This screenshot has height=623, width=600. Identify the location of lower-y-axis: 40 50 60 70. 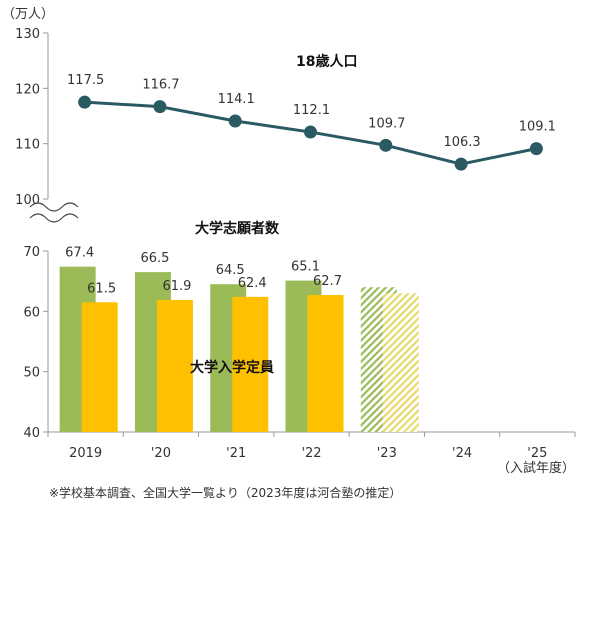
(36, 343).